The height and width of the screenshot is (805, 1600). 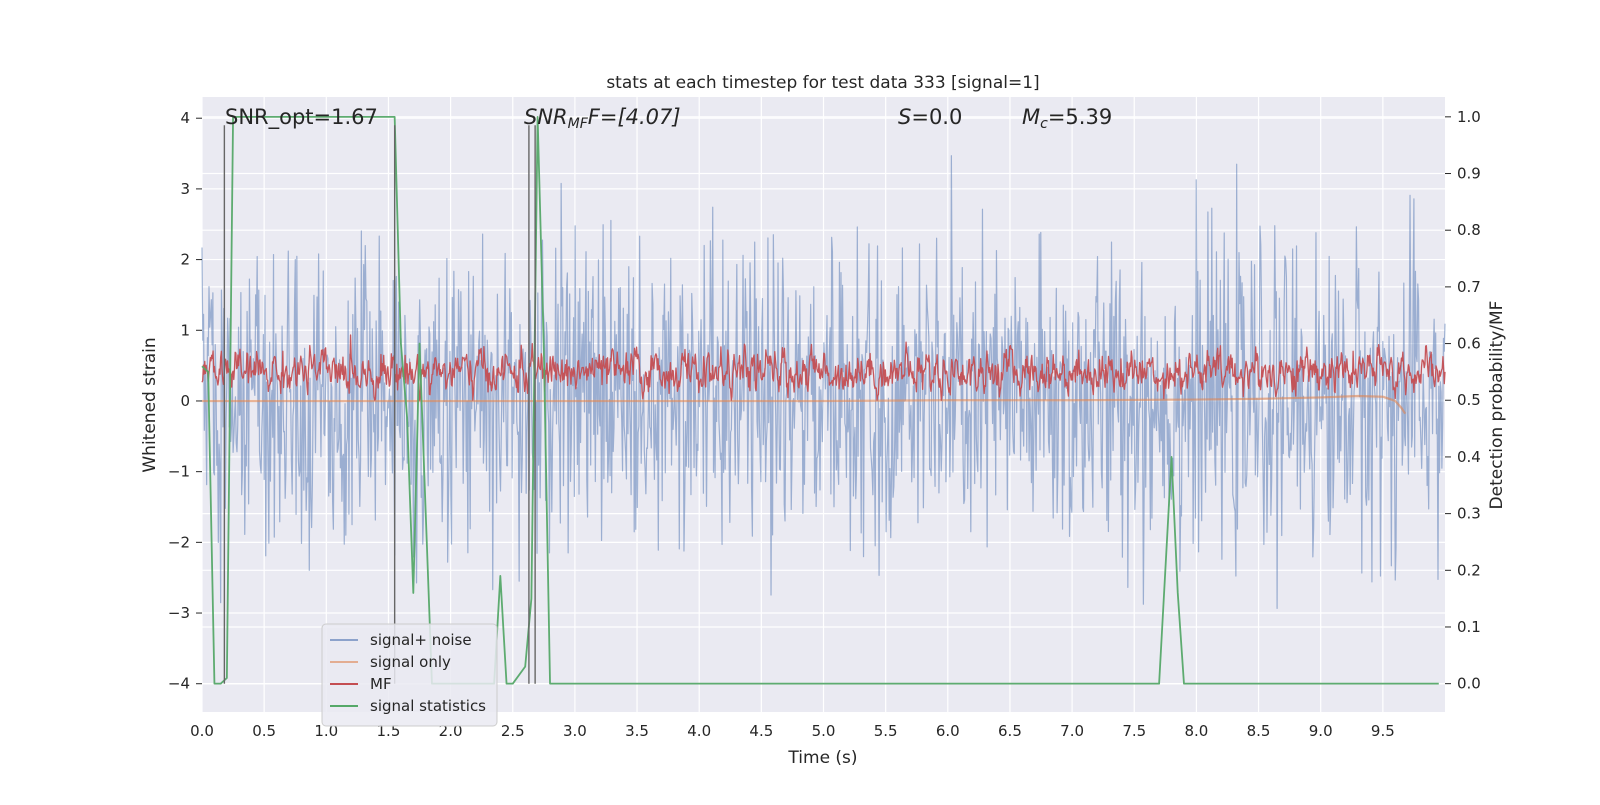 What do you see at coordinates (1469, 400) in the screenshot?
I see `y-right-tick-label: 0.5` at bounding box center [1469, 400].